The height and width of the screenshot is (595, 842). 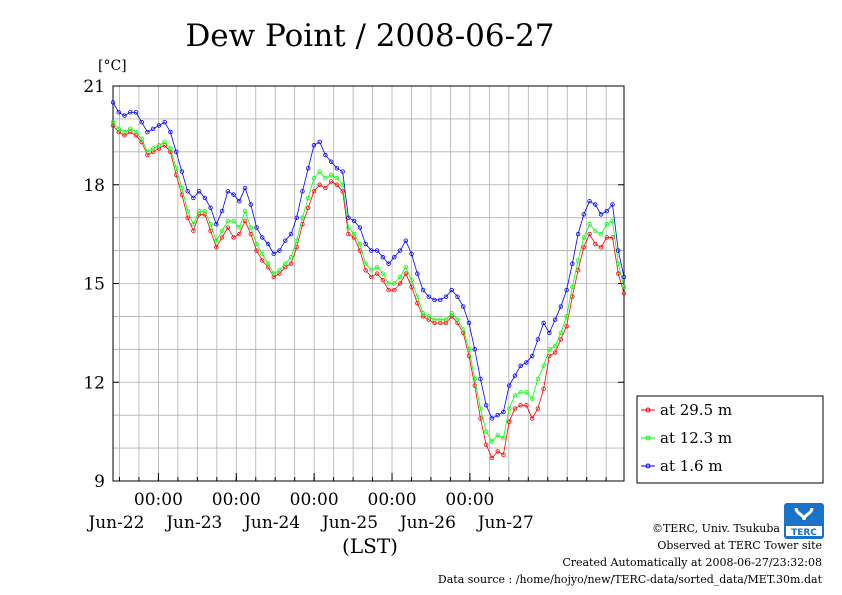 I want to click on chart-title: Dew Point / 2008-06-27, so click(x=369, y=36).